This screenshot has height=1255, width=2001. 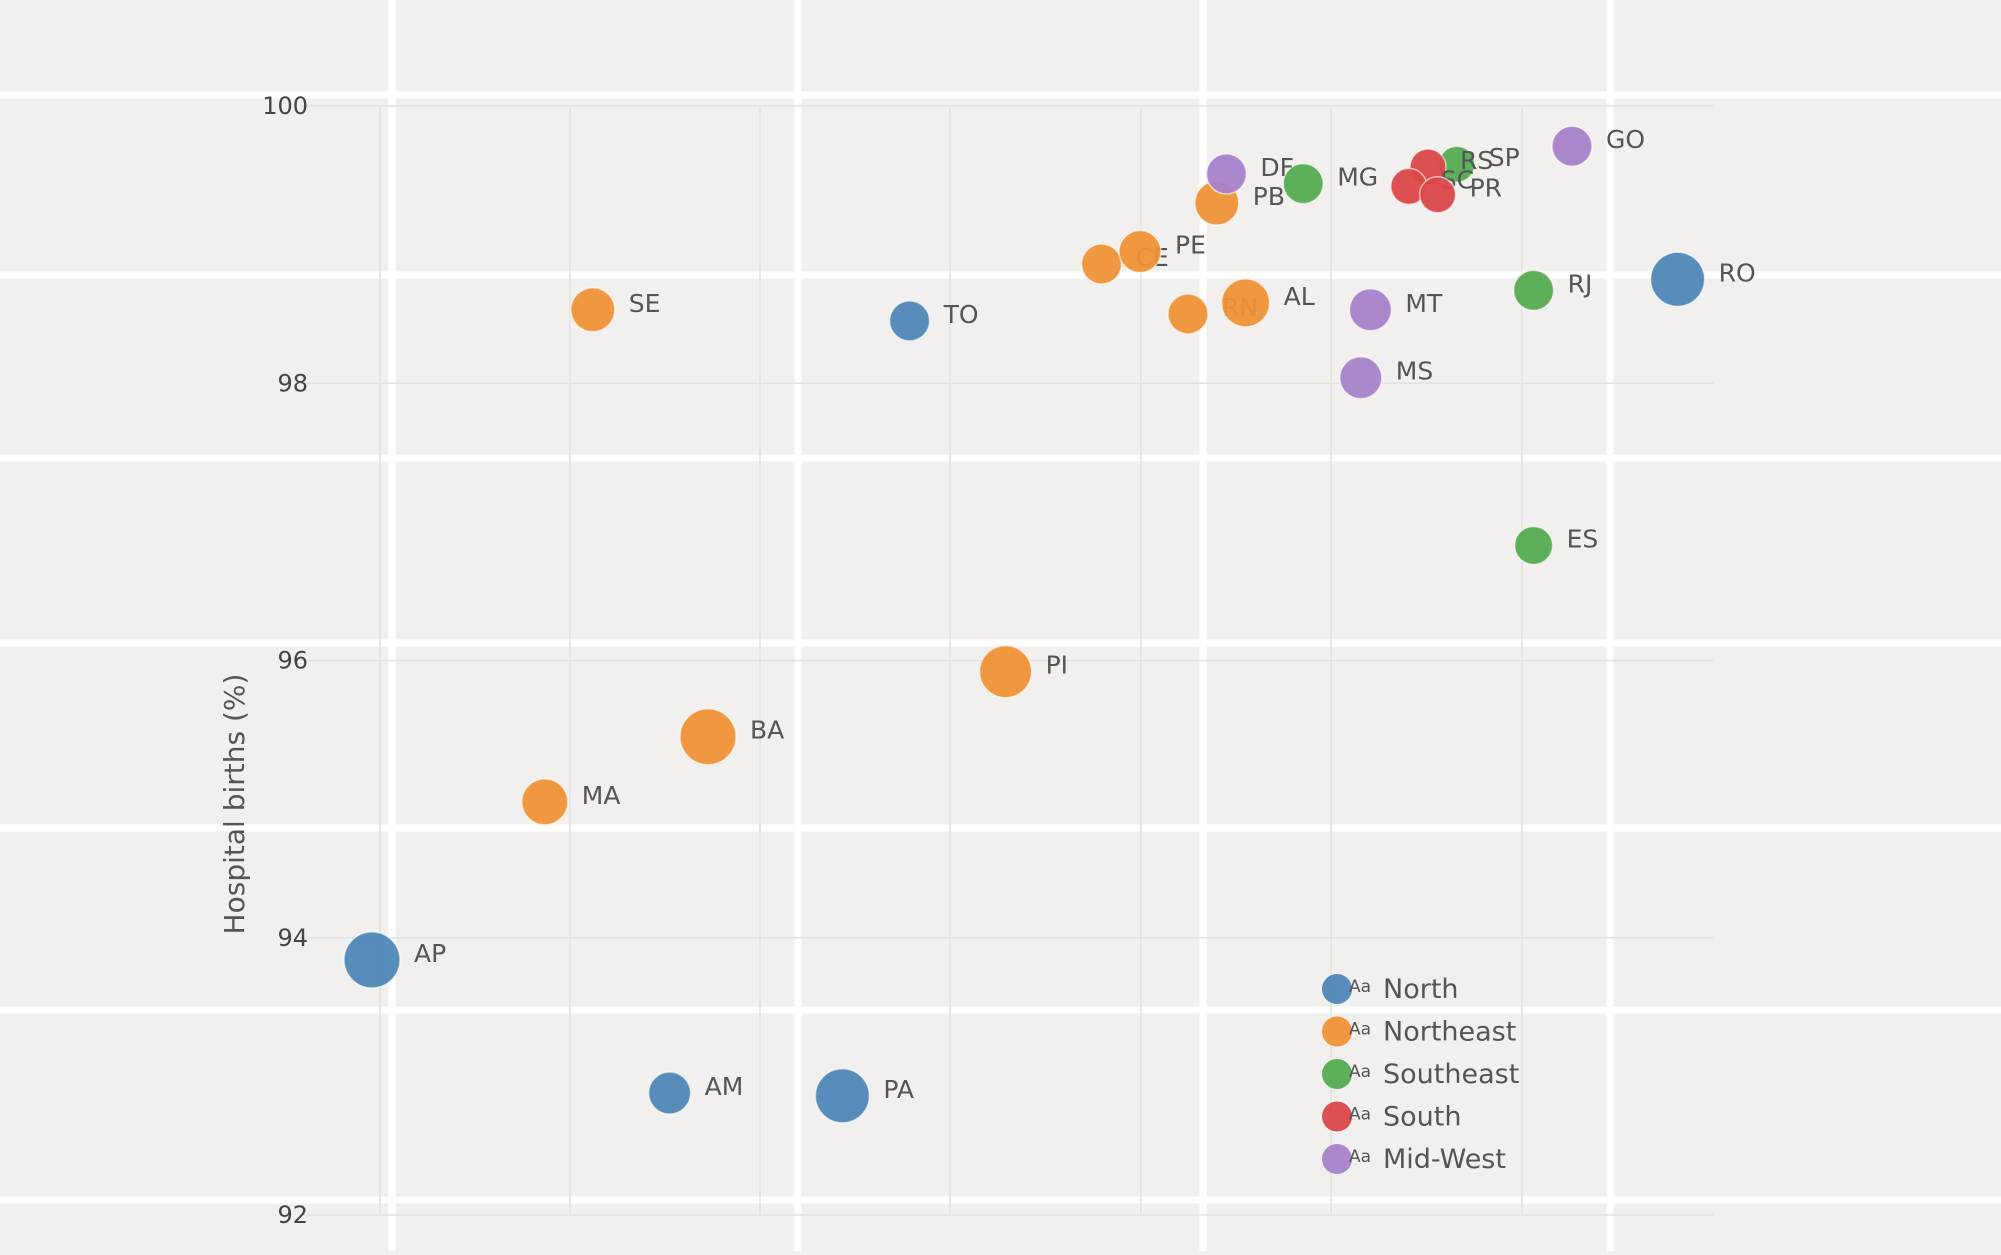 I want to click on y-tick-label: 92, so click(x=292, y=1215).